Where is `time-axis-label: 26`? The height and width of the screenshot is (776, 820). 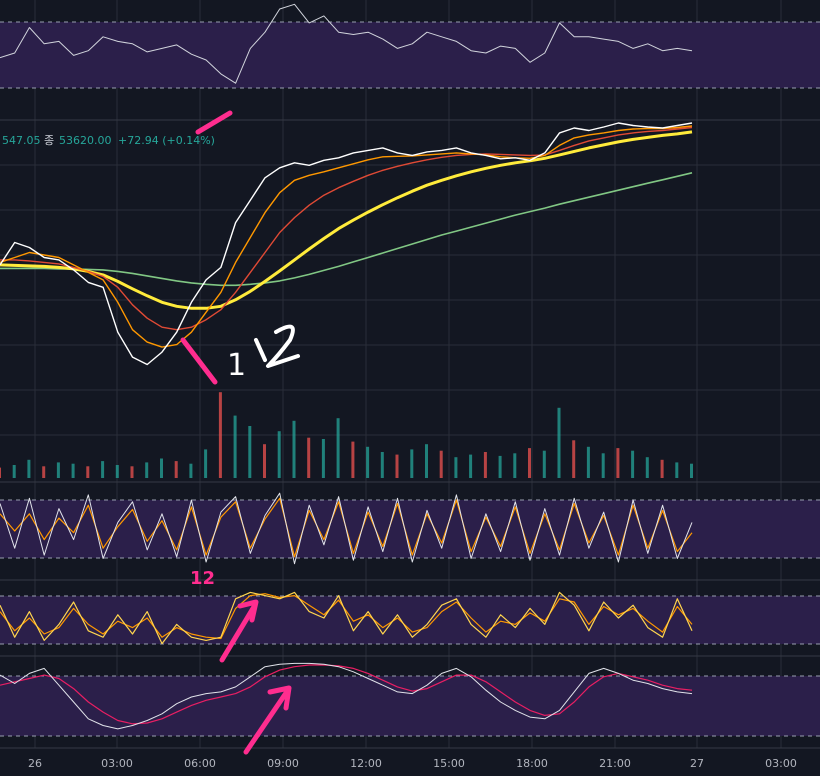 time-axis-label: 26 is located at coordinates (35, 763).